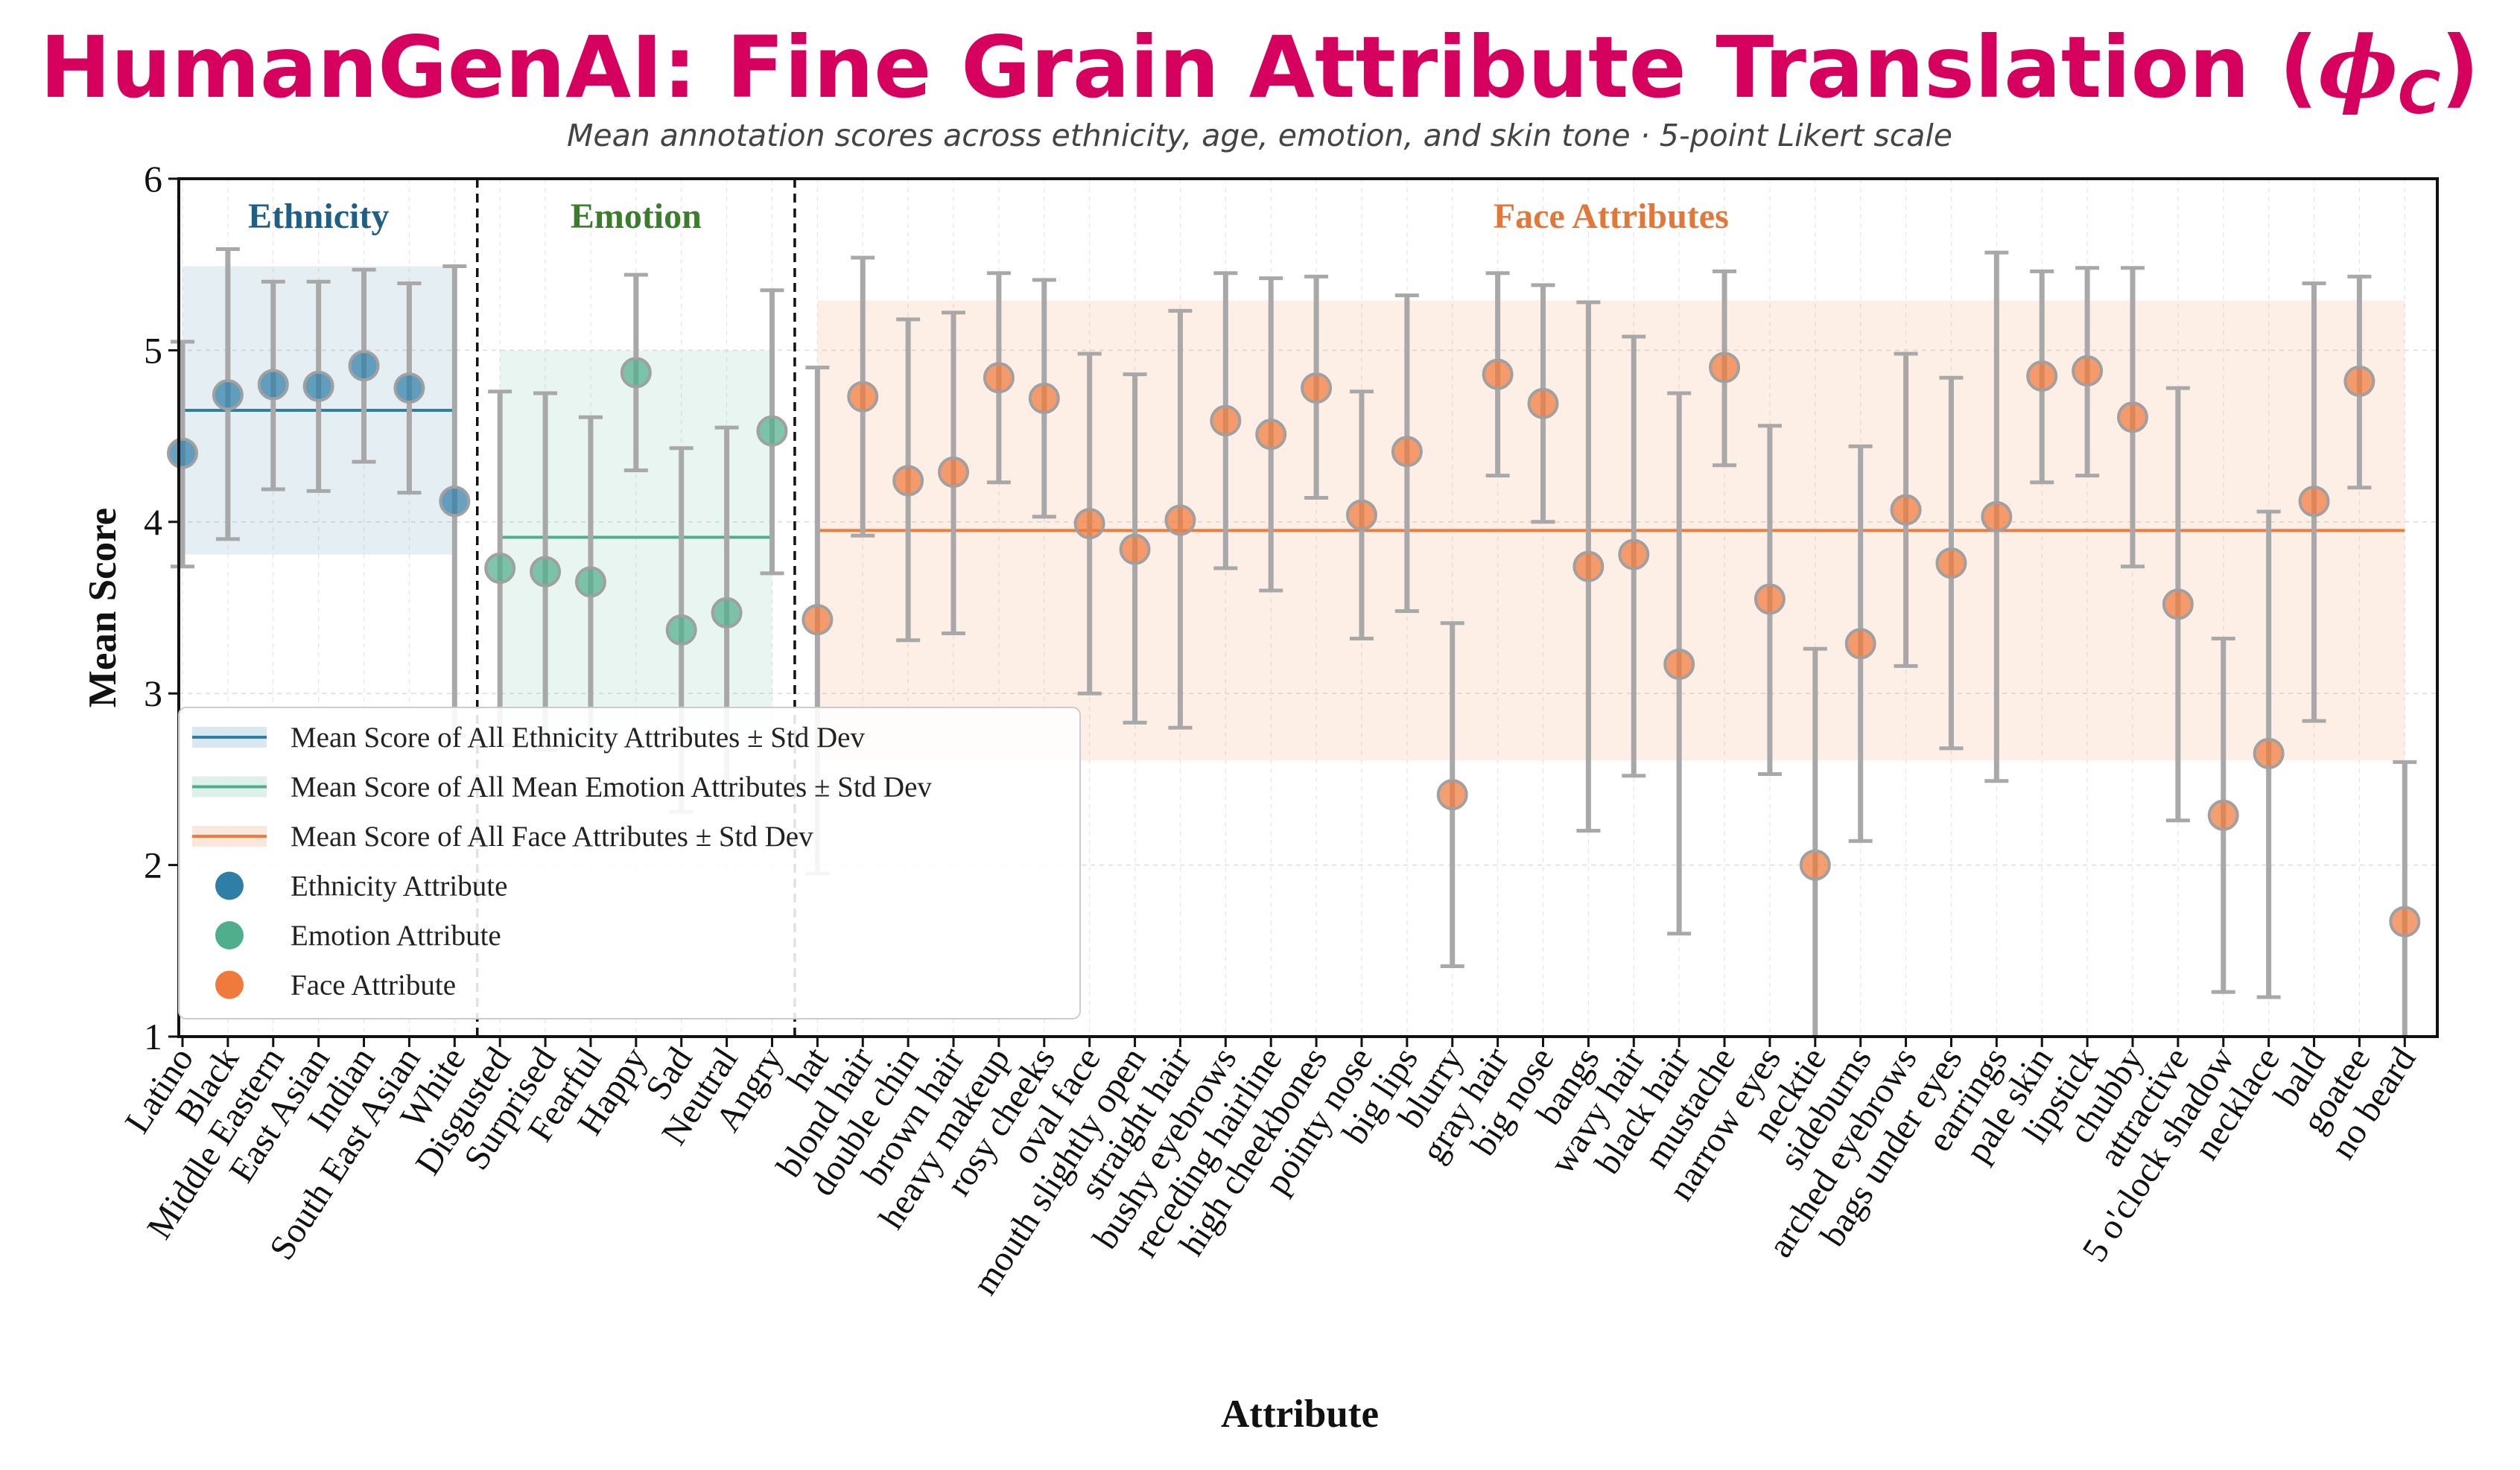 This screenshot has width=2520, height=1470. What do you see at coordinates (153, 350) in the screenshot?
I see `y-tick-label: 5` at bounding box center [153, 350].